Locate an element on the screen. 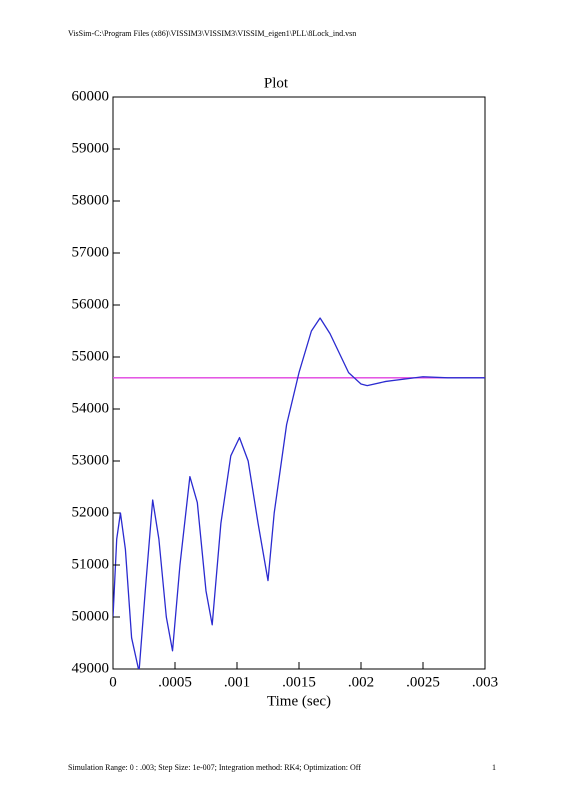 Image resolution: width=566 pixels, height=800 pixels. y-tick-label: 57000 is located at coordinates (91, 252).